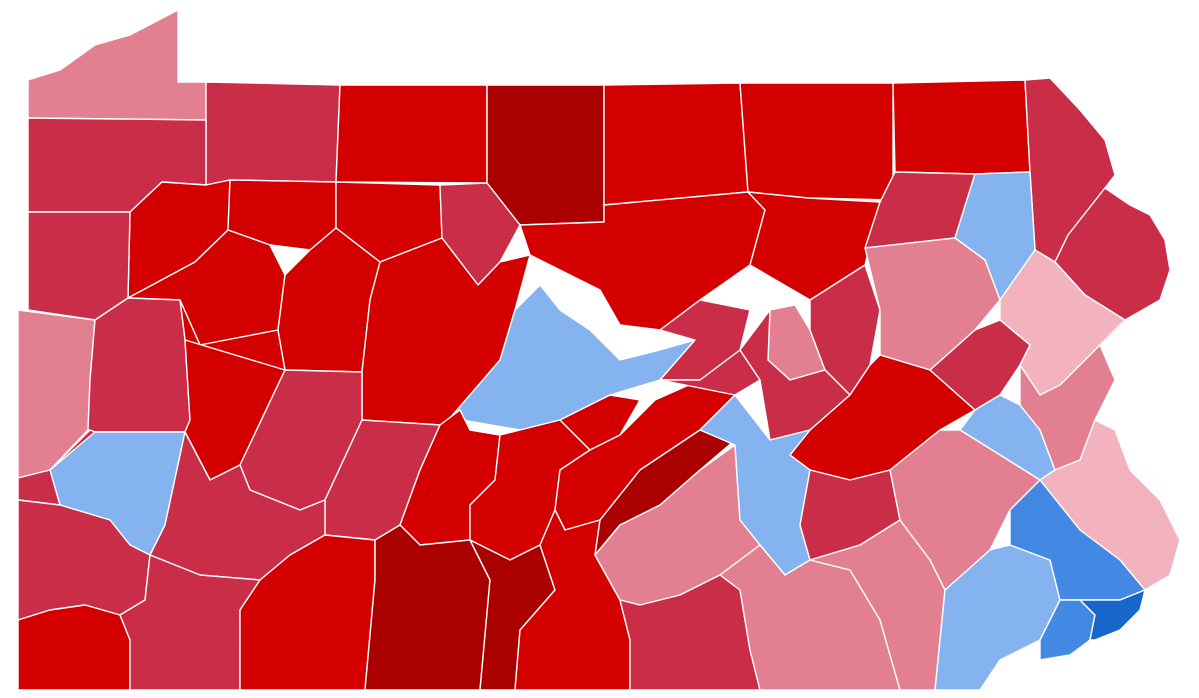 This screenshot has height=698, width=1199. I want to click on county-erie, so click(117, 65).